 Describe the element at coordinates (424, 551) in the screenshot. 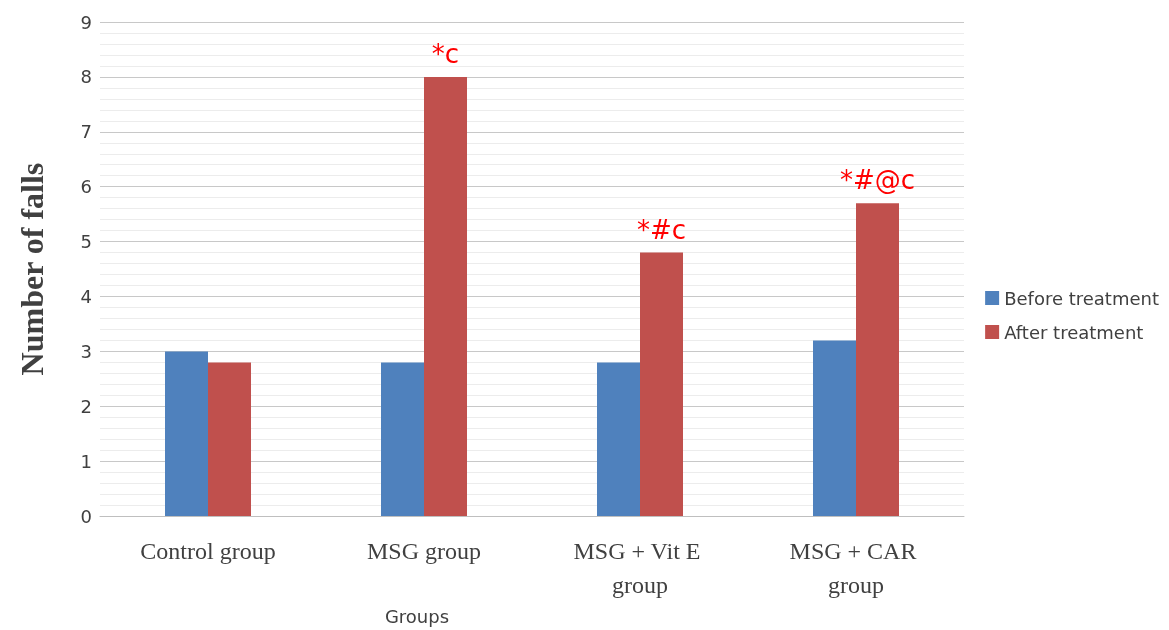

I see `x-tick-label: MSG group` at that location.